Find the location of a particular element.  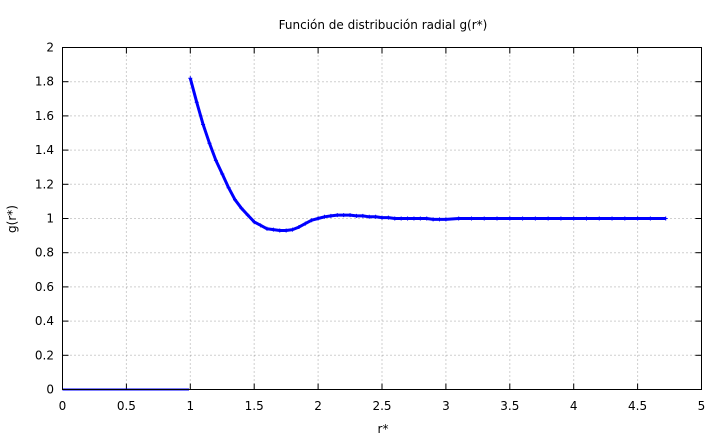

y-axis-label: g(r*) is located at coordinates (12, 219).